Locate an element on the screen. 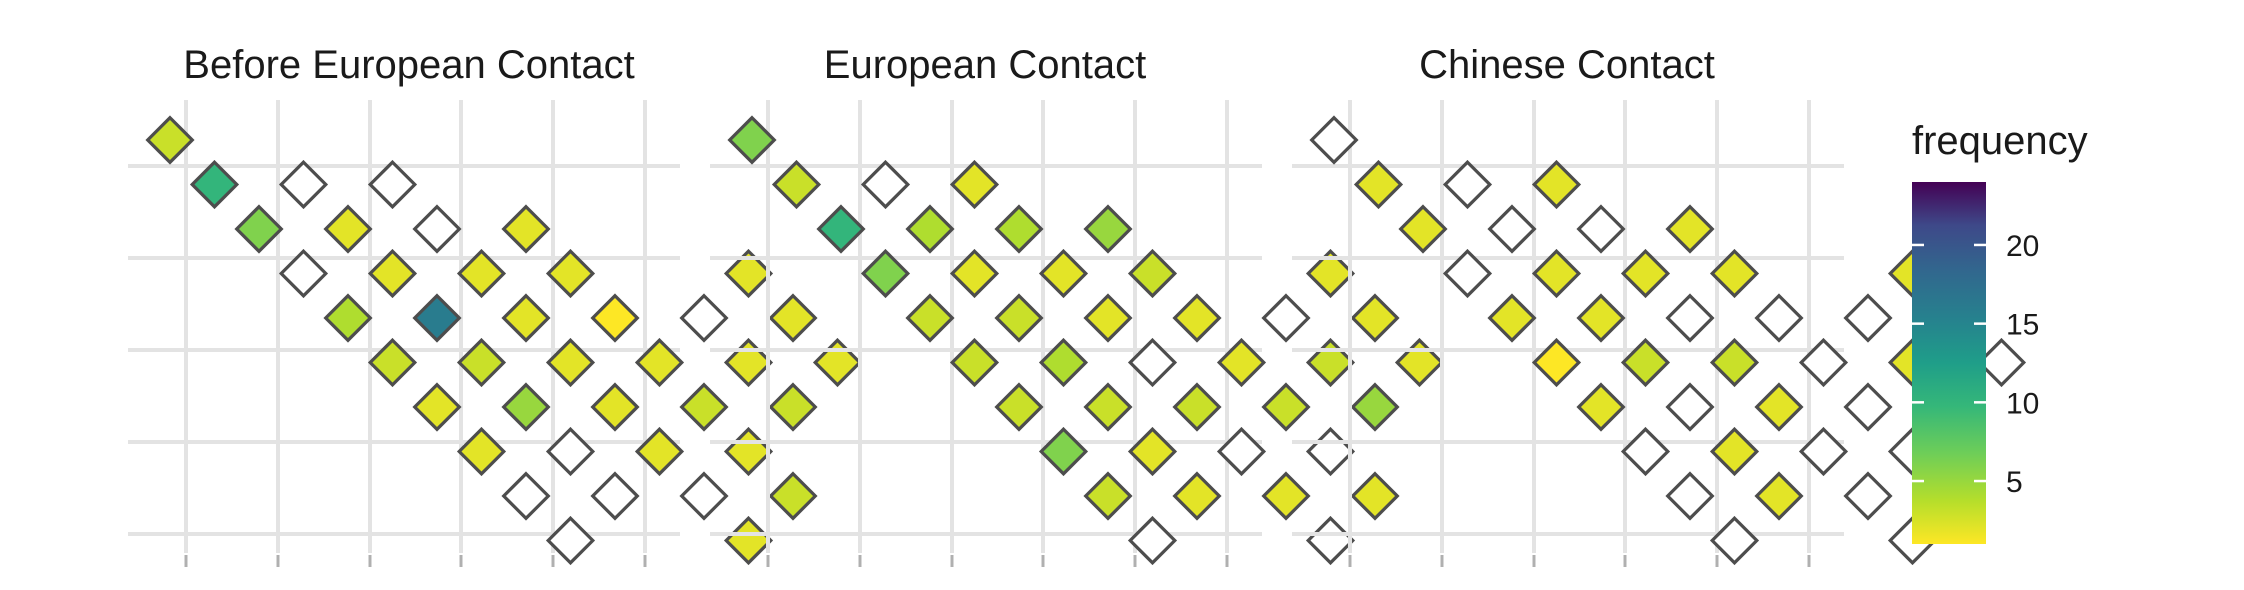  legend-tick-label: 5 is located at coordinates (2014, 482).